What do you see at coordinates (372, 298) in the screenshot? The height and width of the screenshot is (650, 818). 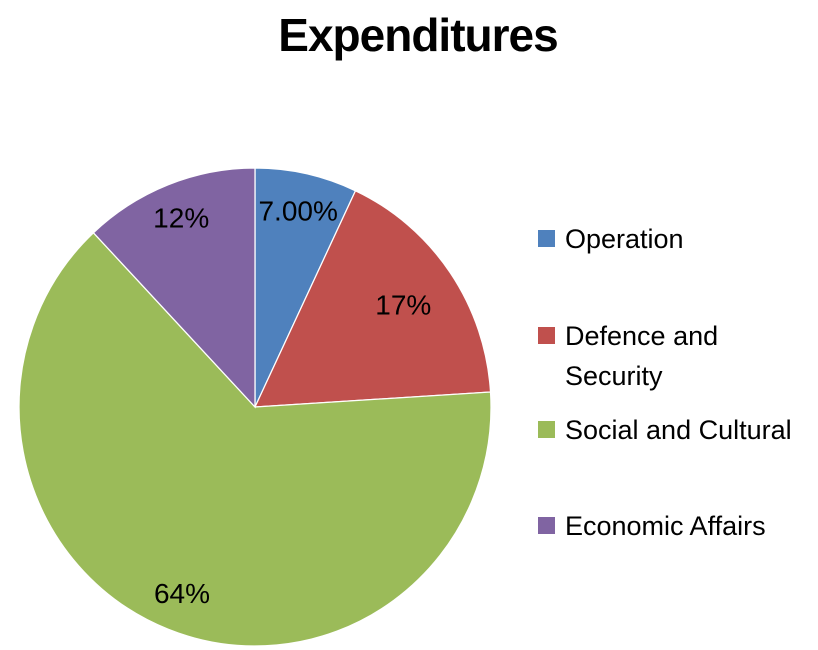 I see `pie-slice-defence-and-security` at bounding box center [372, 298].